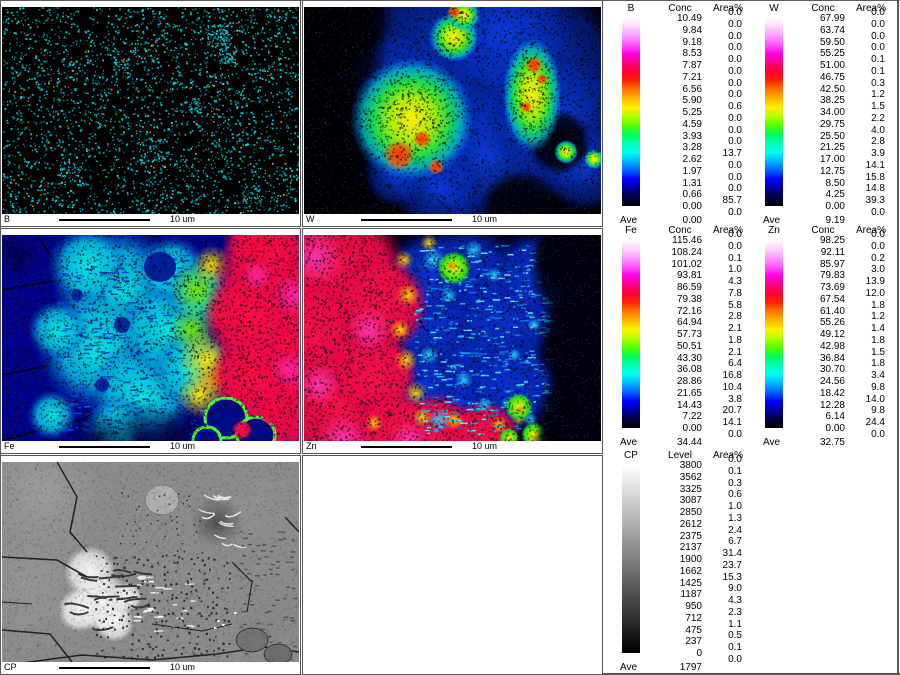 This screenshot has height=675, width=900. Describe the element at coordinates (692, 136) in the screenshot. I see `legend-conc-value: 3.93` at that location.